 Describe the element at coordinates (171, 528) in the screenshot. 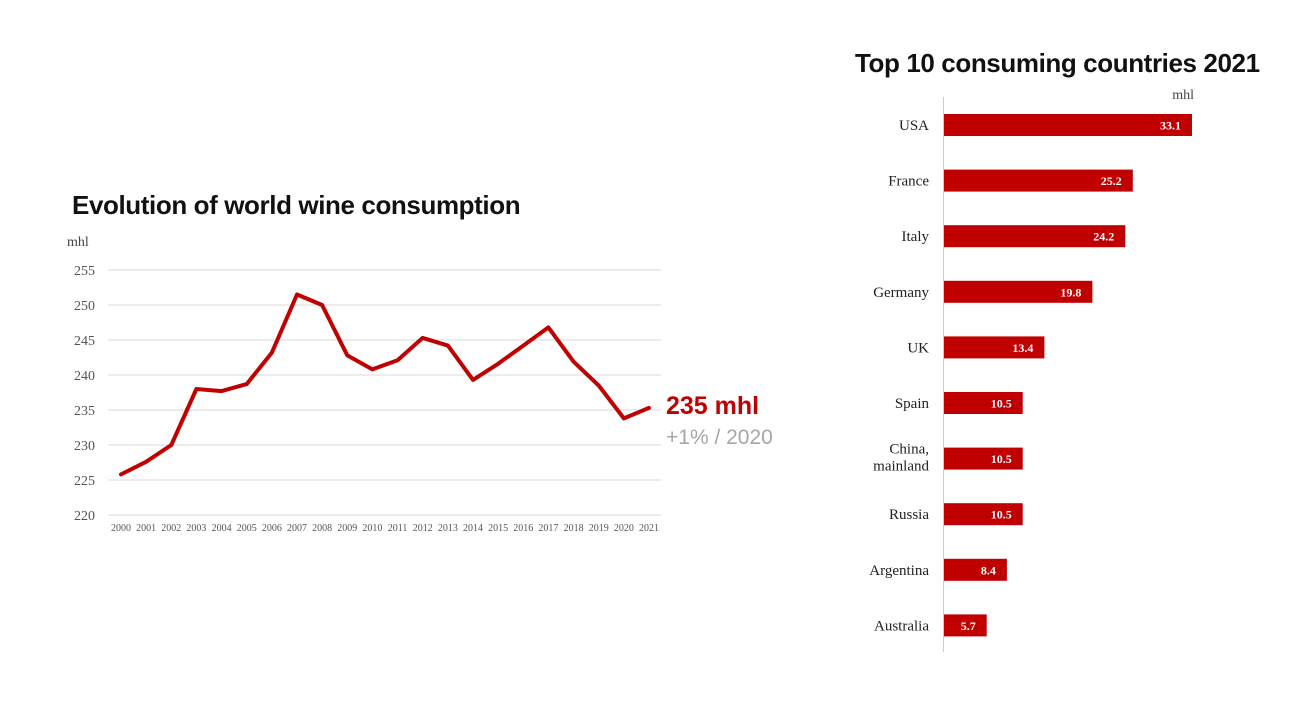

I see `x-tick-label: 2002` at that location.